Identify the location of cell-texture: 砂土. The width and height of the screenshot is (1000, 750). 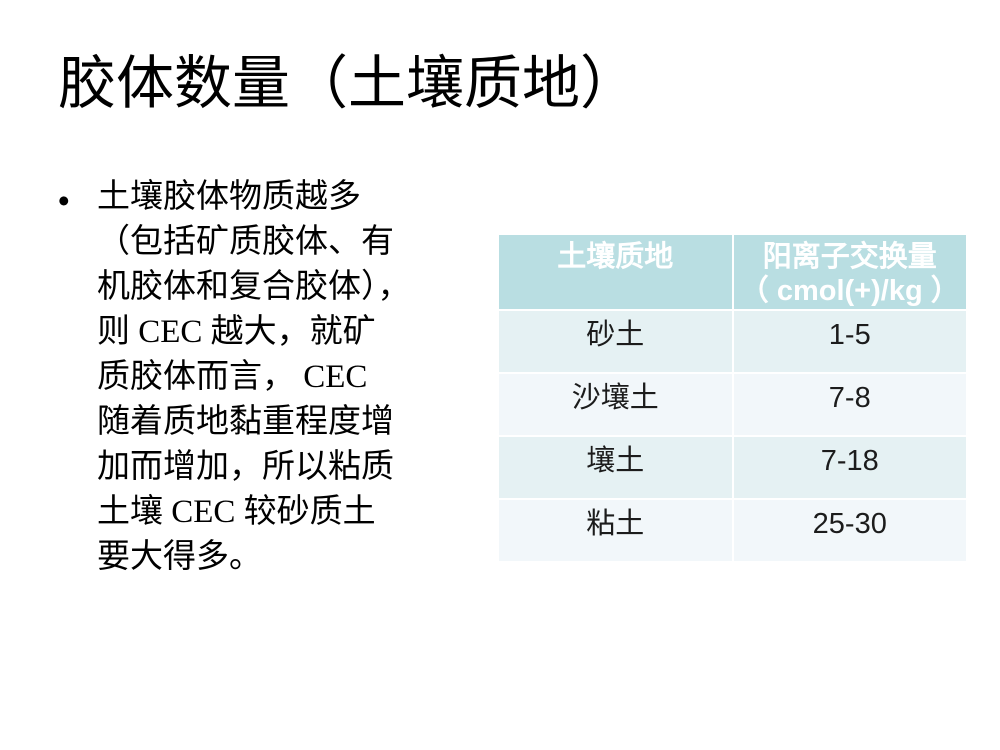
(615, 341).